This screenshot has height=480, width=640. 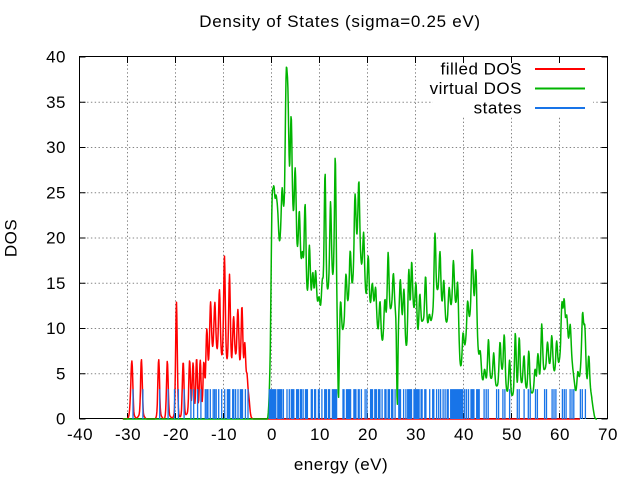 What do you see at coordinates (176, 434) in the screenshot?
I see `svg-text: -20` at bounding box center [176, 434].